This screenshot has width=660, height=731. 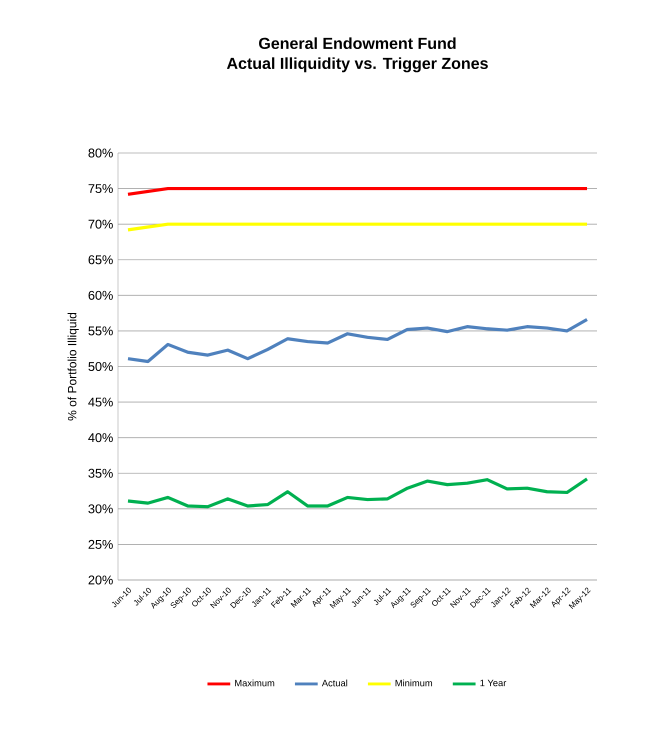 I want to click on legend-label: Minimum, so click(x=414, y=683).